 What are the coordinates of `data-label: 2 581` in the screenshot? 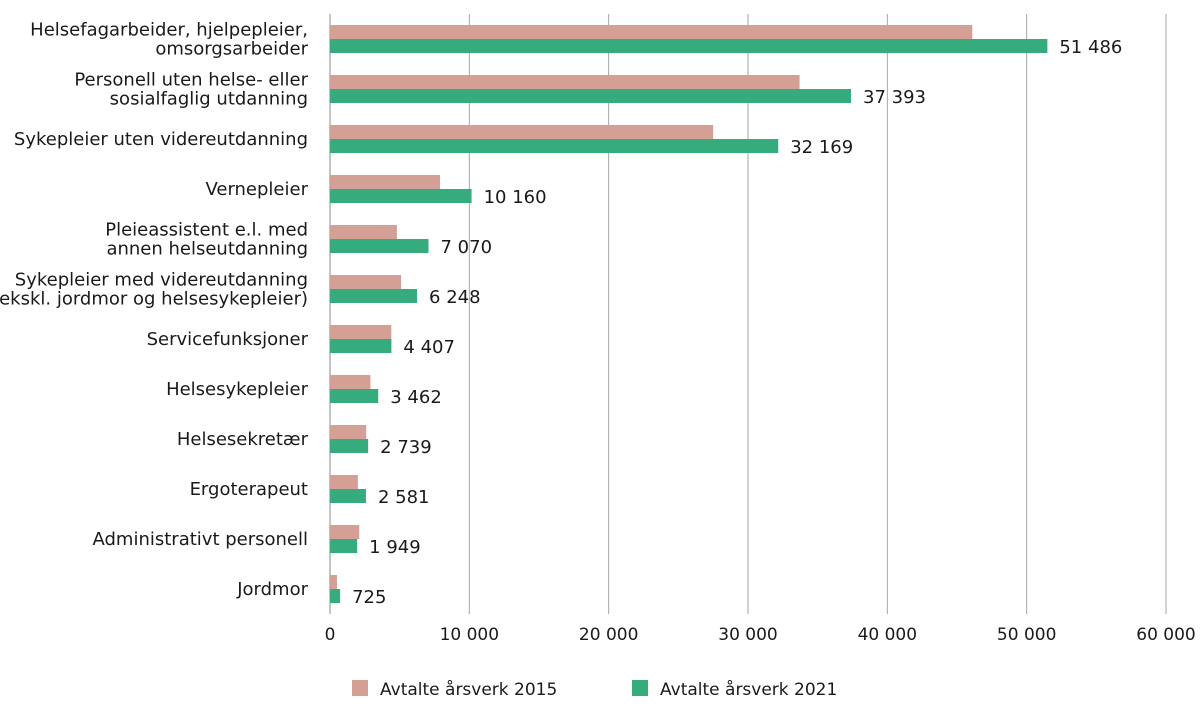 It's located at (404, 497).